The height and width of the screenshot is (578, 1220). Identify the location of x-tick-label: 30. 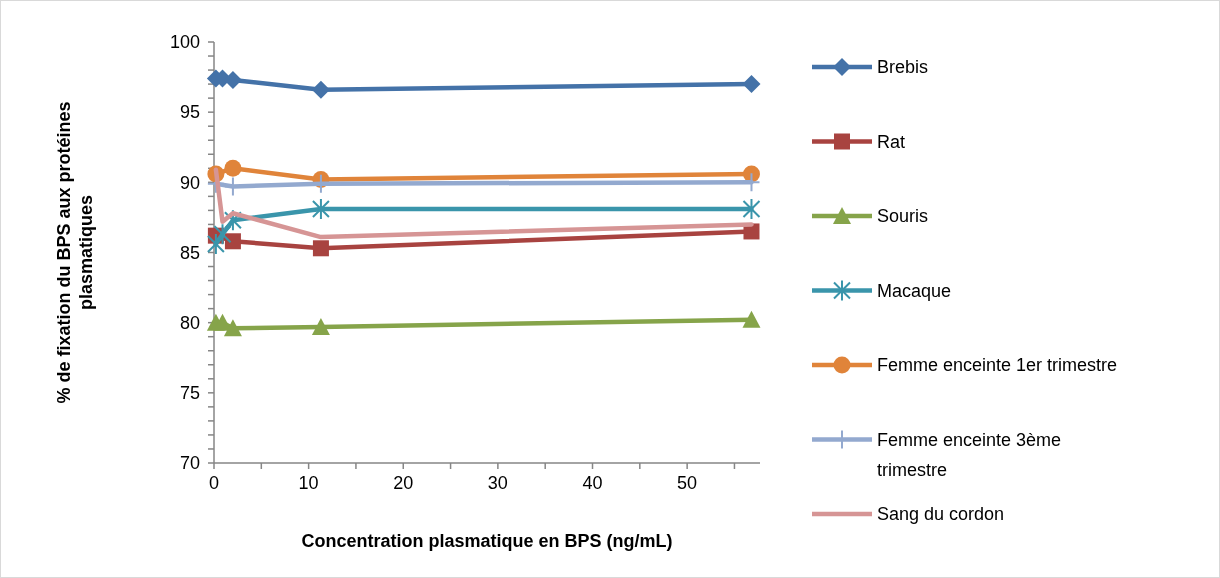
(497, 483).